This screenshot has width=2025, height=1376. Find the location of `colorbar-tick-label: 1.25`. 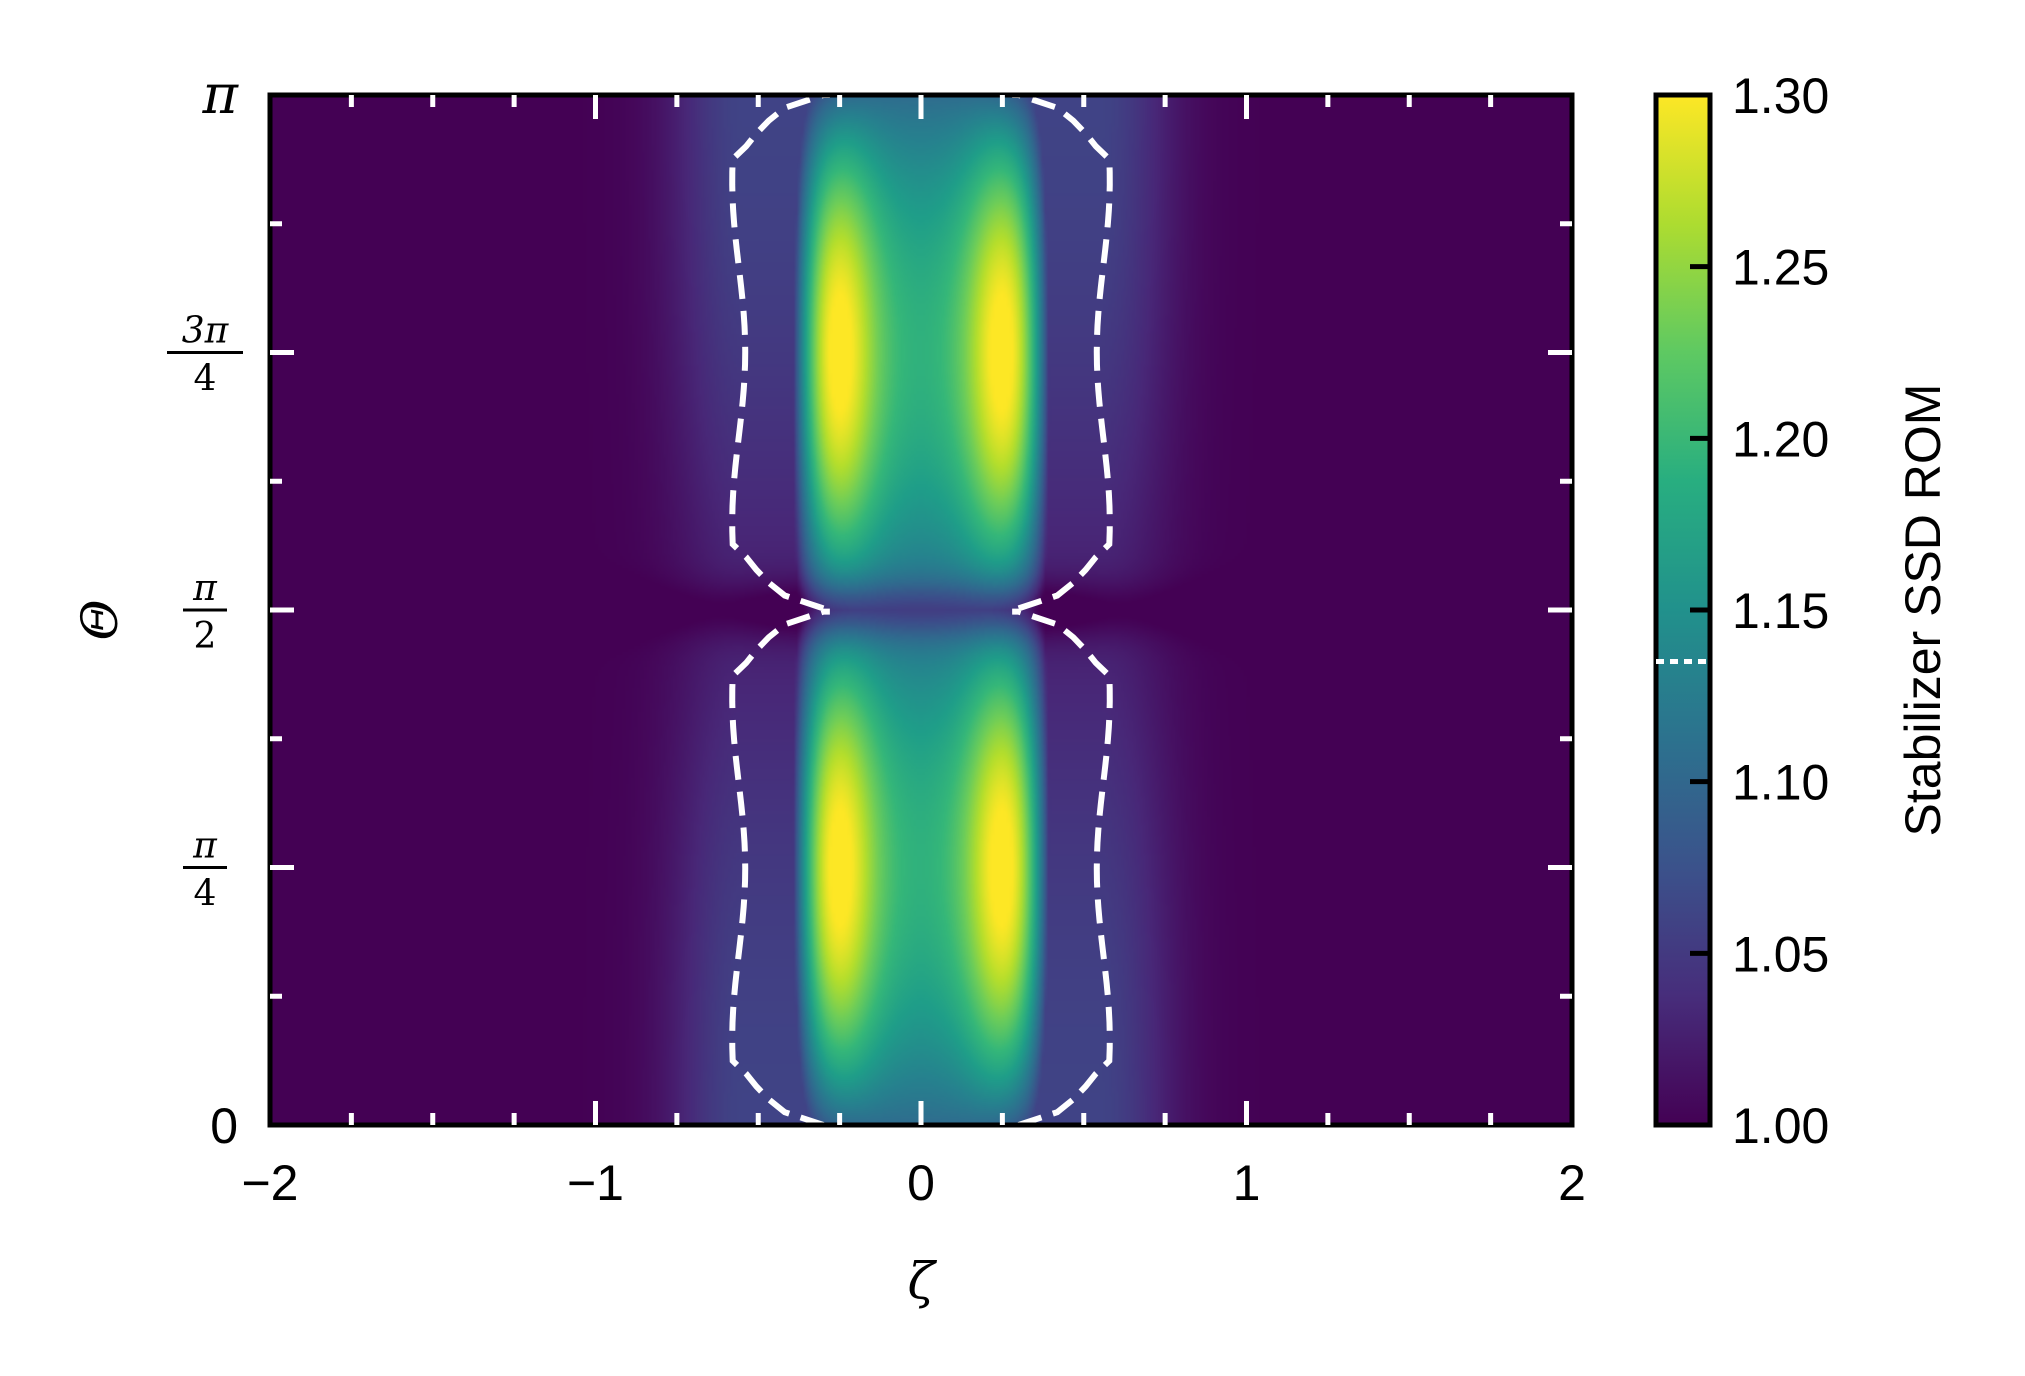

colorbar-tick-label: 1.25 is located at coordinates (1780, 268).